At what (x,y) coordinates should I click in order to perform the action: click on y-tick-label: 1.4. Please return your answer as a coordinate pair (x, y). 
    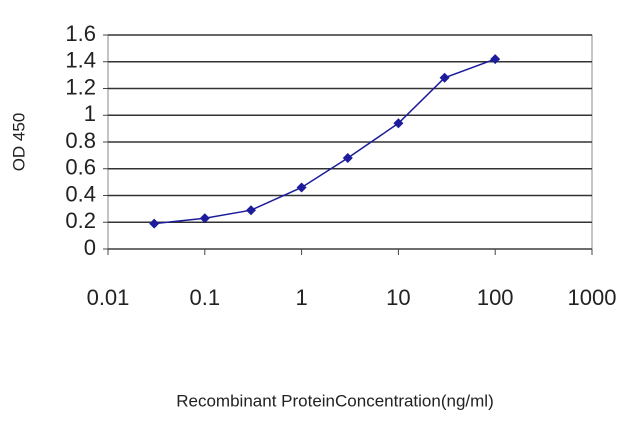
    Looking at the image, I should click on (80, 60).